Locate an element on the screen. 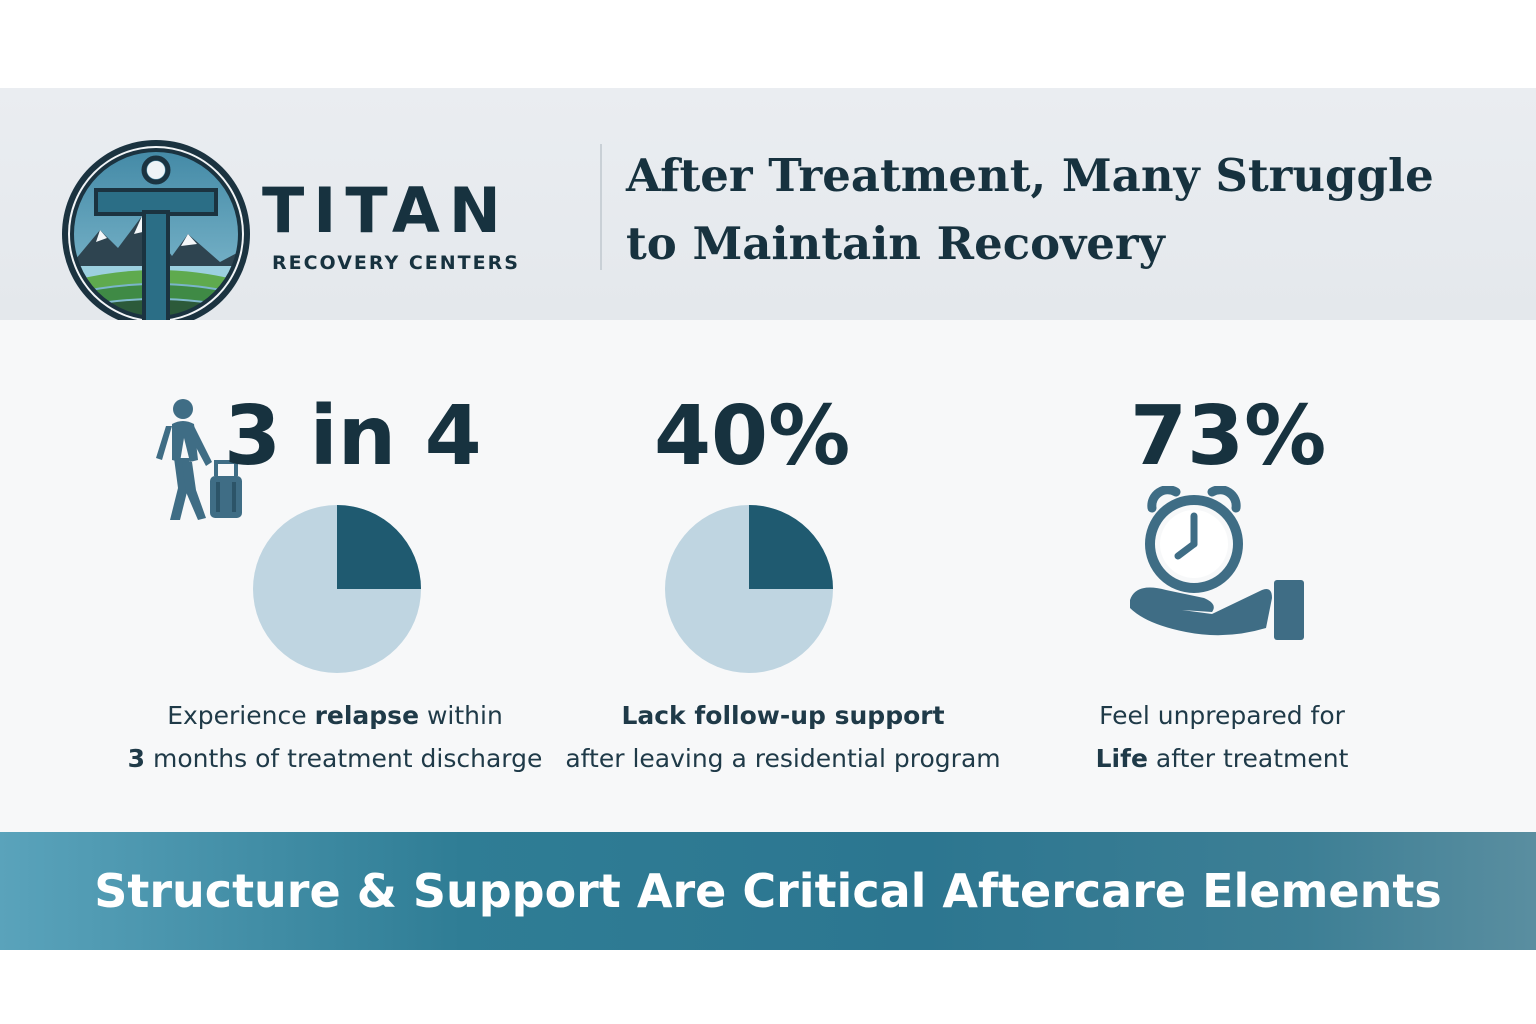 This screenshot has width=1536, height=1024. caption-emphasis: Lack follow-up support is located at coordinates (783, 715).